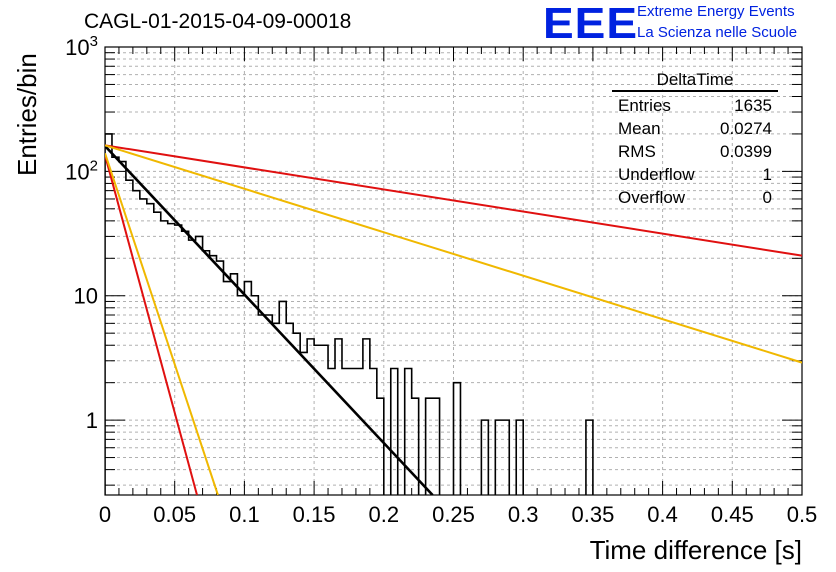 This screenshot has height=572, width=836. I want to click on y-tick-label: 1, so click(92, 420).